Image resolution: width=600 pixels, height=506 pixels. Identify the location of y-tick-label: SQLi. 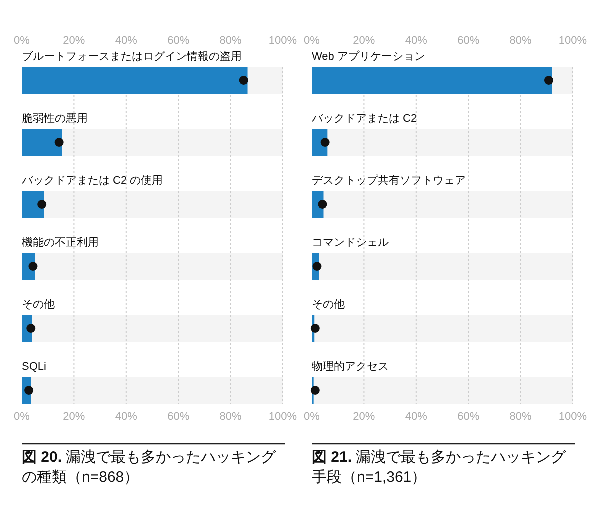
(34, 367).